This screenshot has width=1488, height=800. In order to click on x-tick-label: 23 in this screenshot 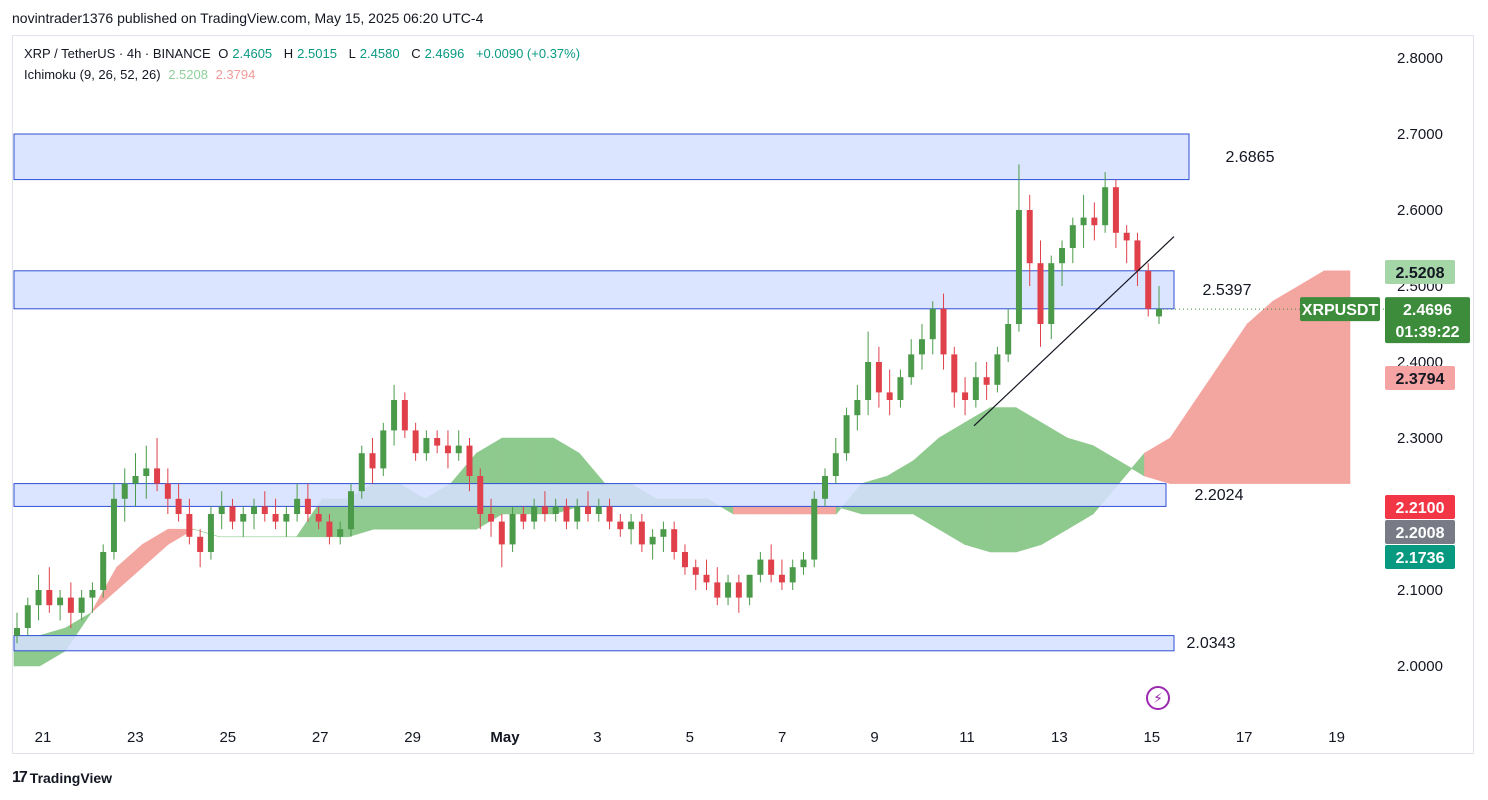, I will do `click(135, 737)`.